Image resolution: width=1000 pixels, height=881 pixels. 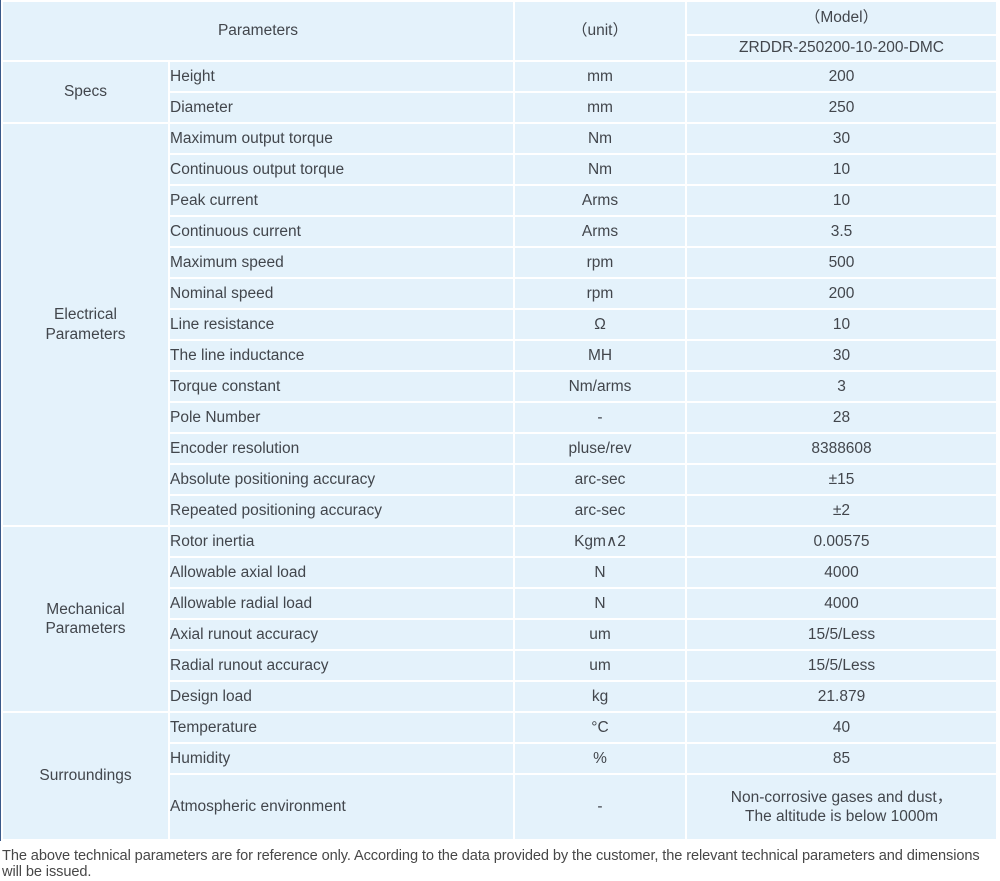 I want to click on table-row: Continuous current Arms 3.5, so click(x=499, y=231).